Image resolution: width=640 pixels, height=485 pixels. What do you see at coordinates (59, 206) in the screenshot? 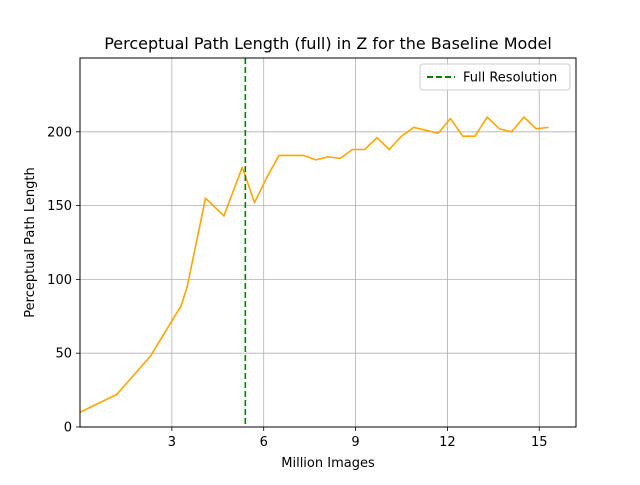
I see `y-tick-label-150: 150` at bounding box center [59, 206].